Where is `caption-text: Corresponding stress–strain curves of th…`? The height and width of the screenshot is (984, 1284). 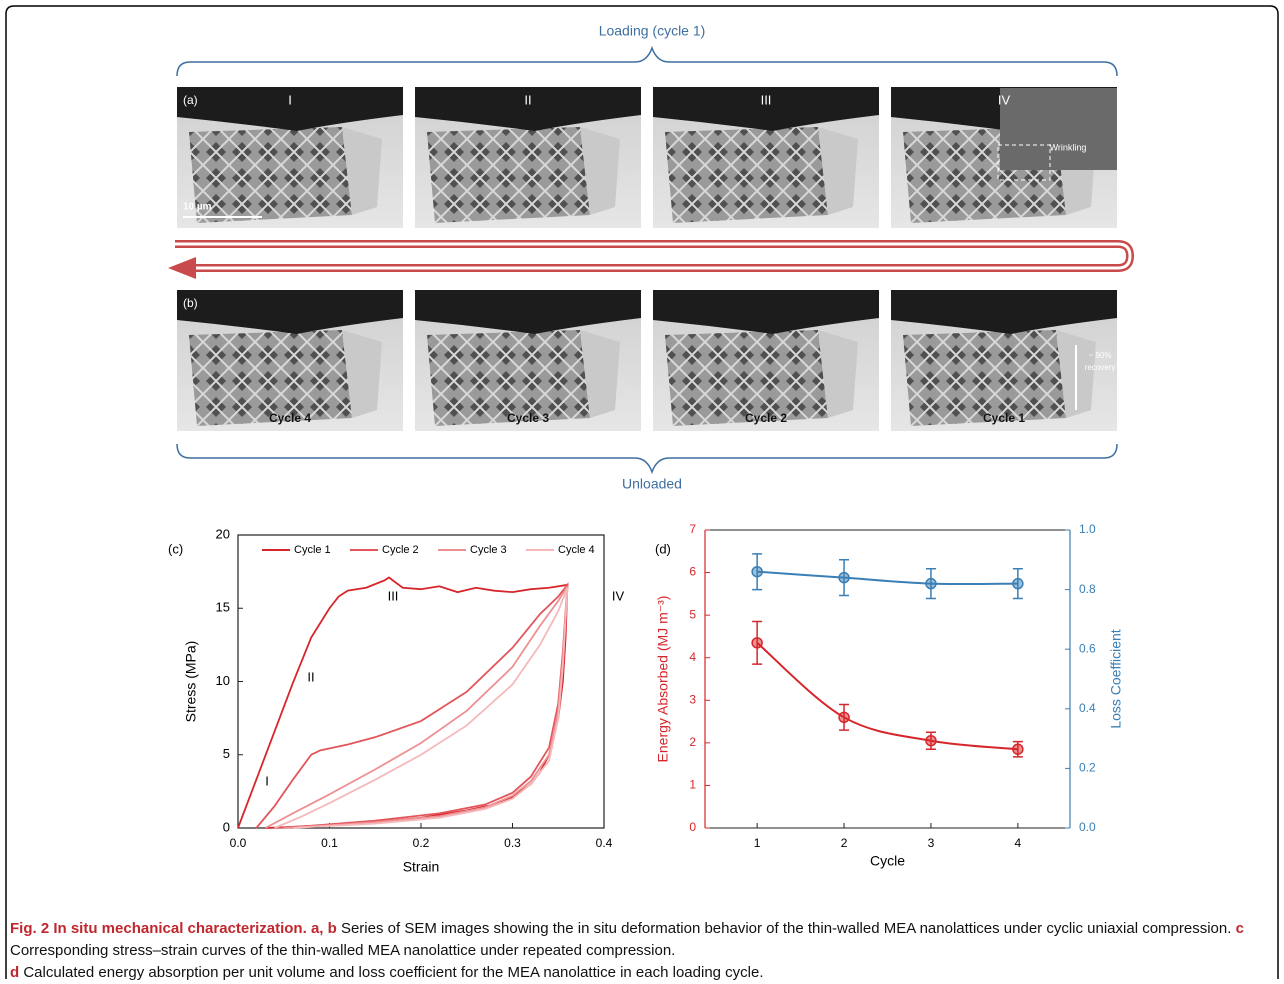
caption-text: Corresponding stress–strain curves of th… is located at coordinates (343, 950).